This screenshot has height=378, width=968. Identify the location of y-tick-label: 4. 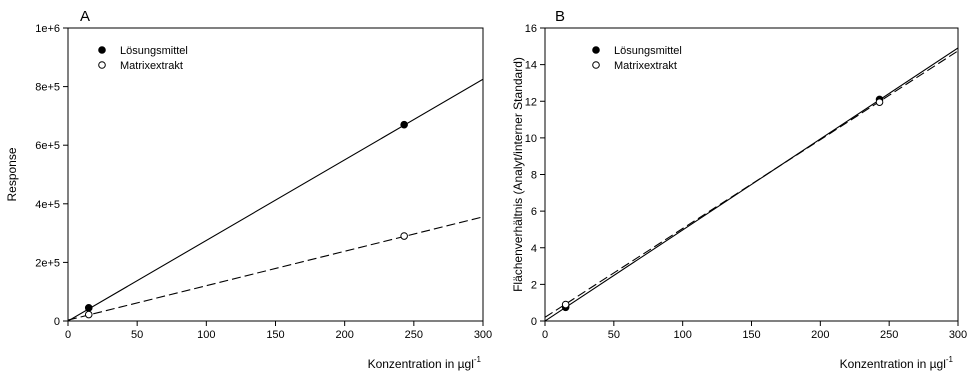
(534, 249).